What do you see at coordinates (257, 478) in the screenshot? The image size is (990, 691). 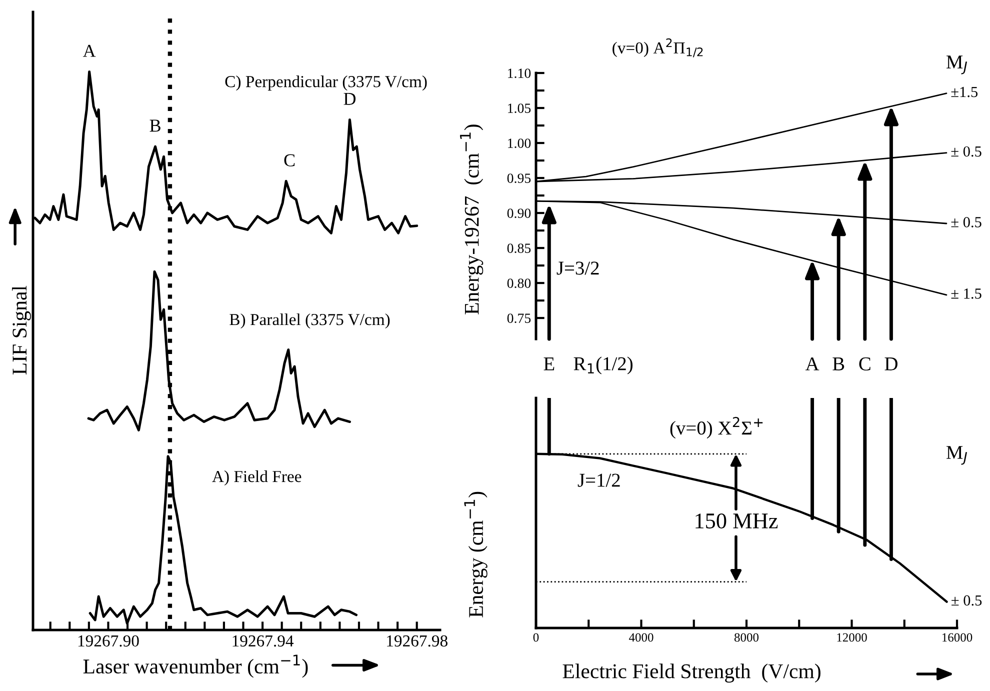 I see `text: A) Field Free` at bounding box center [257, 478].